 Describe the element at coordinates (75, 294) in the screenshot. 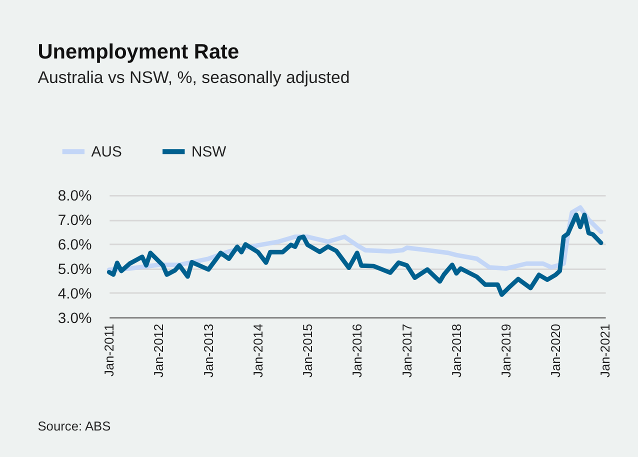

I see `y-tick-label: 4.0%` at that location.